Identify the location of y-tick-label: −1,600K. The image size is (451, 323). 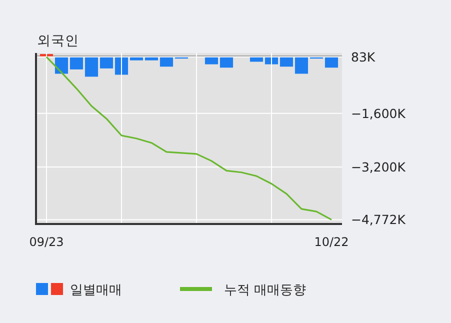
(378, 113).